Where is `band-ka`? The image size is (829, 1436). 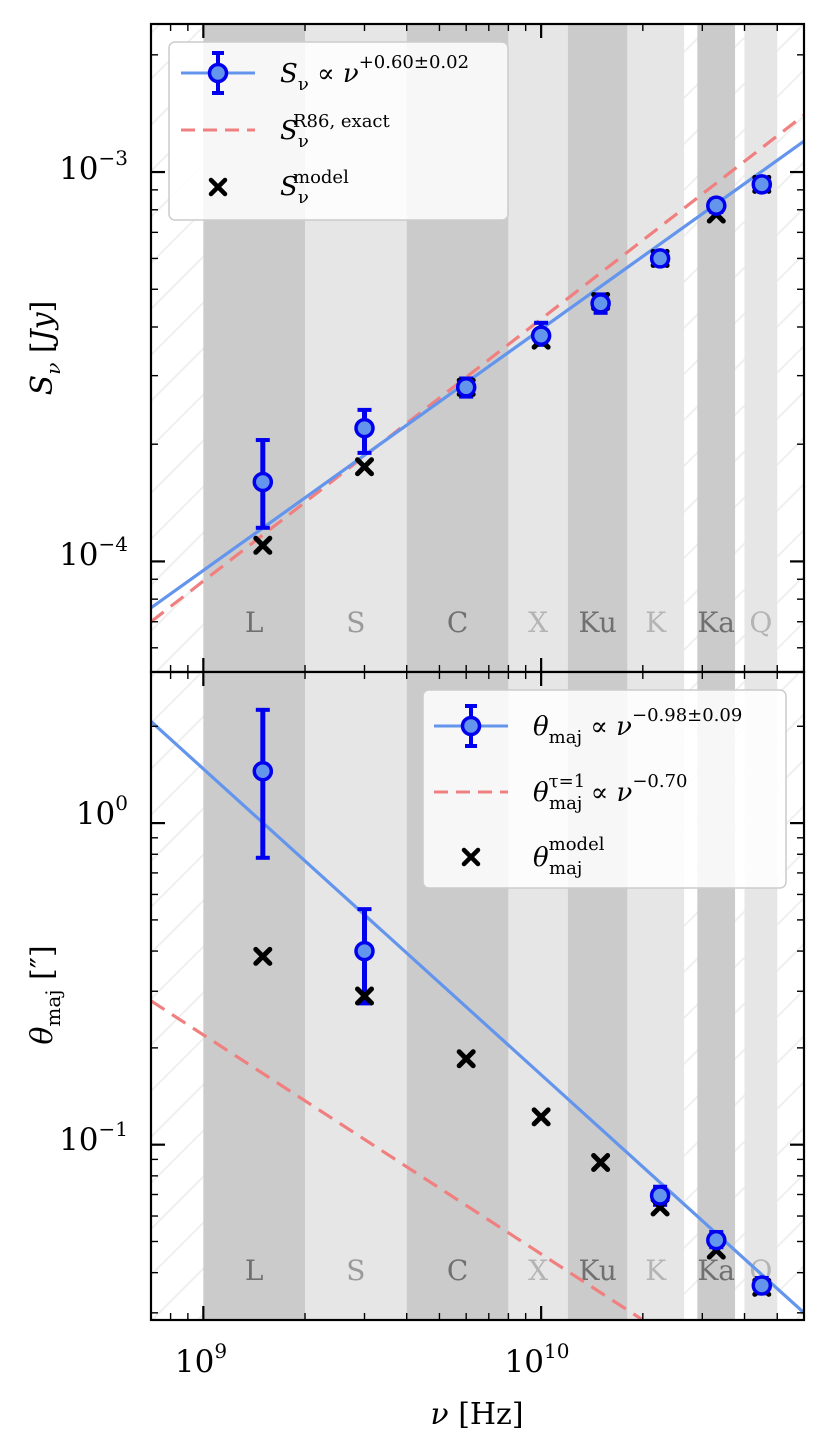
band-ka is located at coordinates (716, 348).